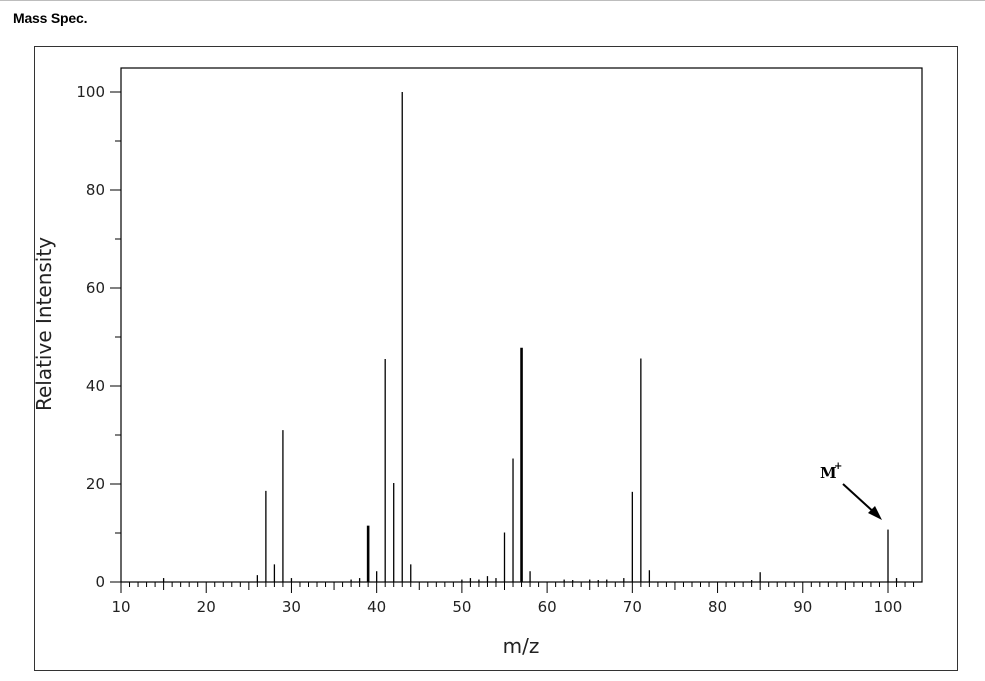 This screenshot has width=985, height=681. Describe the element at coordinates (802, 607) in the screenshot. I see `x-tick-label: 90` at that location.